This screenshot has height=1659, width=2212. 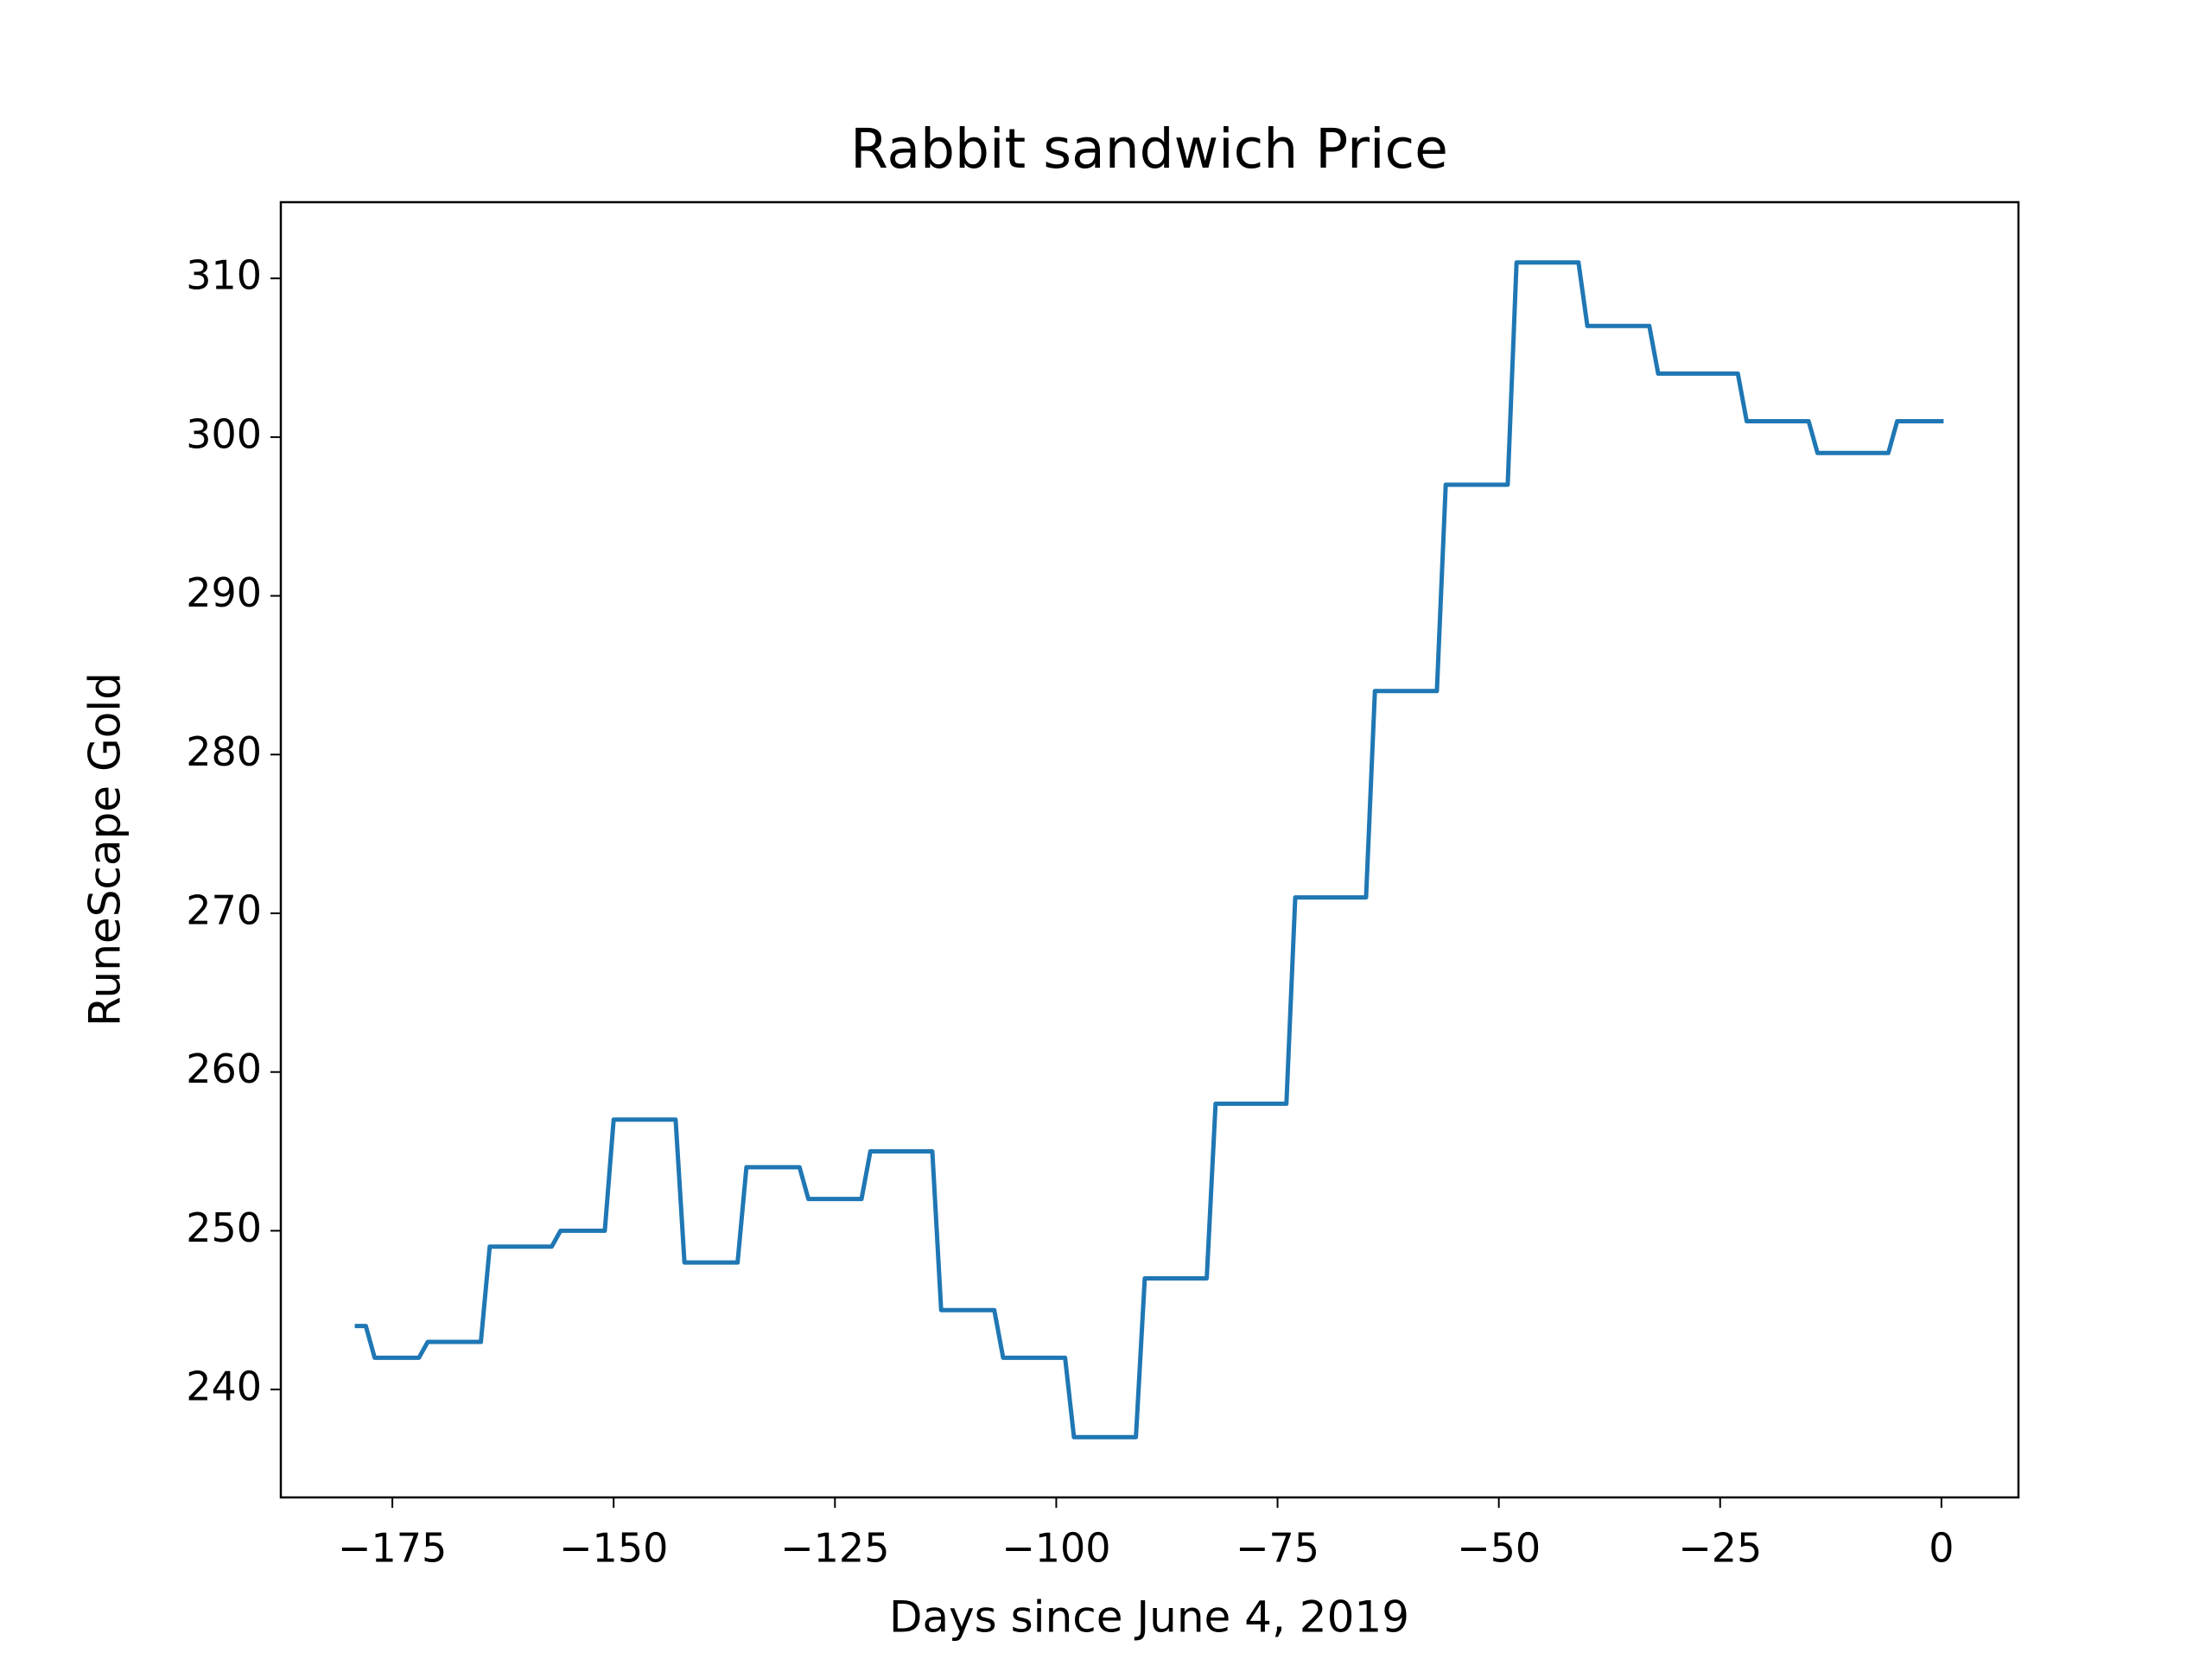 What do you see at coordinates (224, 275) in the screenshot?
I see `y-tick-label: 310` at bounding box center [224, 275].